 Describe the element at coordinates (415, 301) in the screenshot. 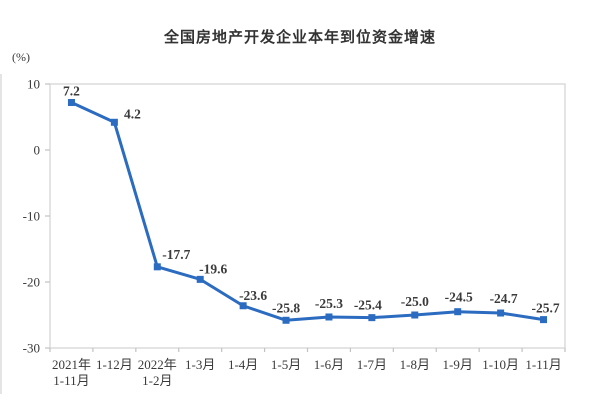

I see `data-point-label: -25.0` at that location.